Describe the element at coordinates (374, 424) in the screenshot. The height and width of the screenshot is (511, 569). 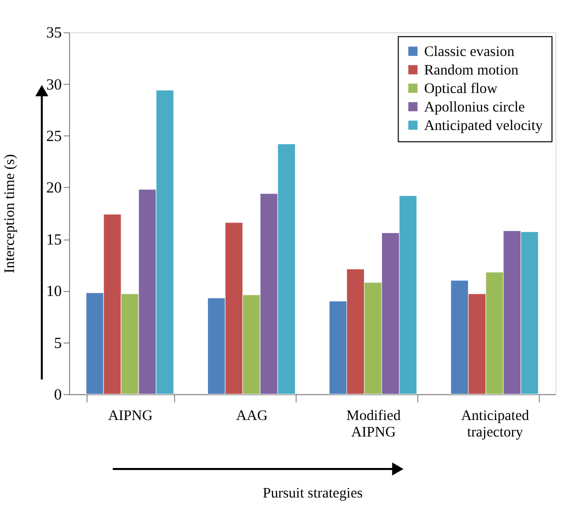
I see `x-tick-label: Modified AIPNG` at that location.